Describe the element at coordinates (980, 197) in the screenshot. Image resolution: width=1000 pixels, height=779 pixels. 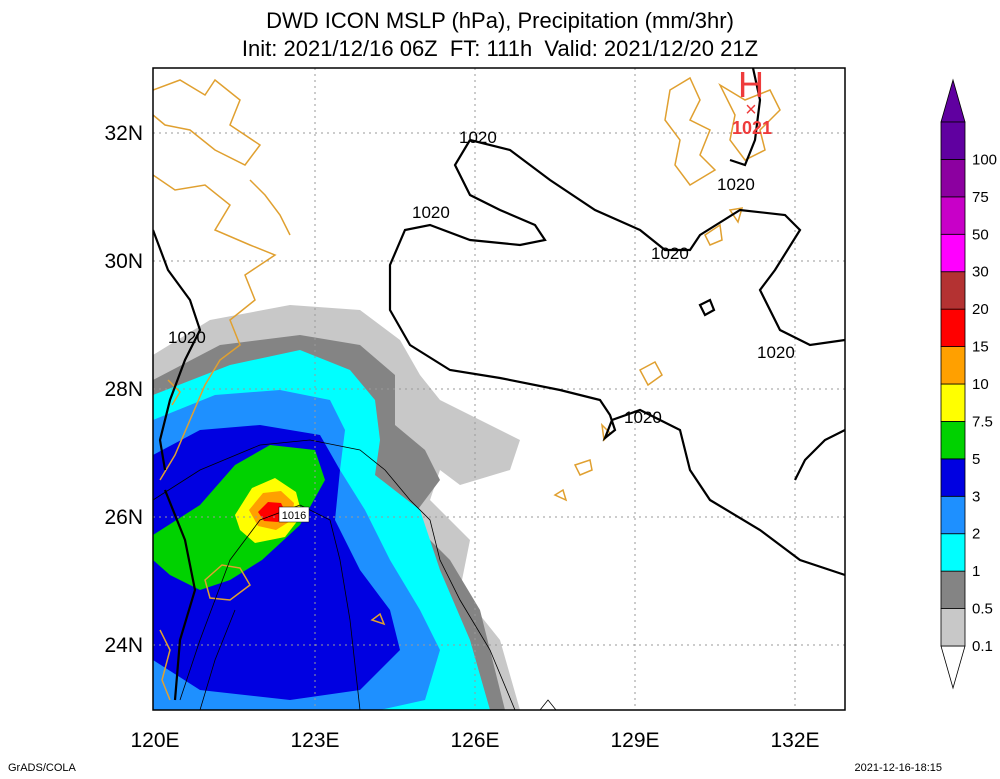
I see `colorbar-label: 75` at that location.